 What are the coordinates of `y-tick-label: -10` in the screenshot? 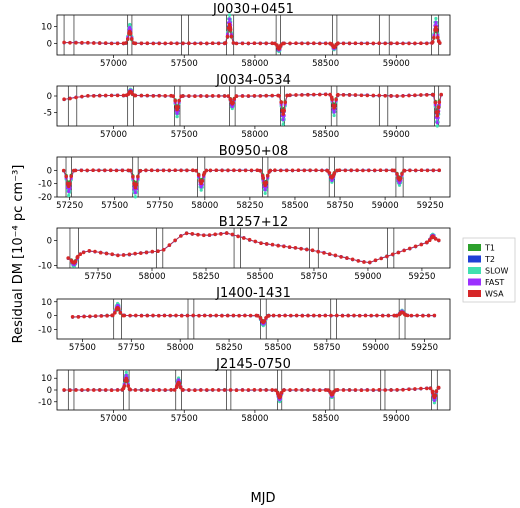 It's located at (45, 185).